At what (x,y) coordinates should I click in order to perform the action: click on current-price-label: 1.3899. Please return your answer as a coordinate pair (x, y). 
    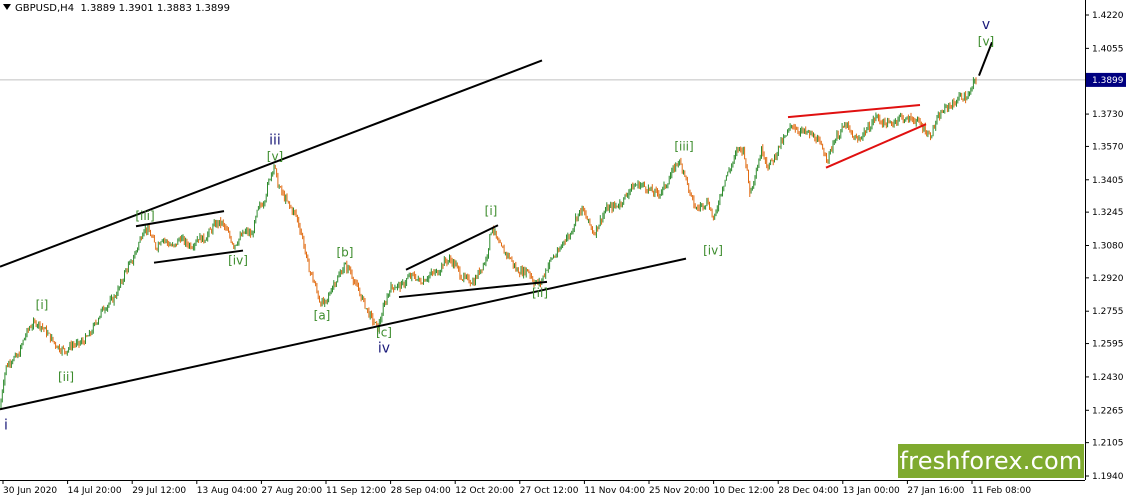
    Looking at the image, I should click on (1108, 81).